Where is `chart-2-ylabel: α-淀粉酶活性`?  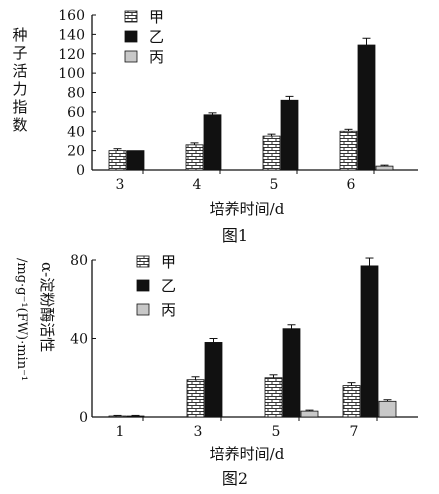
chart-2-ylabel: α-淀粉酶活性 is located at coordinates (47, 307).